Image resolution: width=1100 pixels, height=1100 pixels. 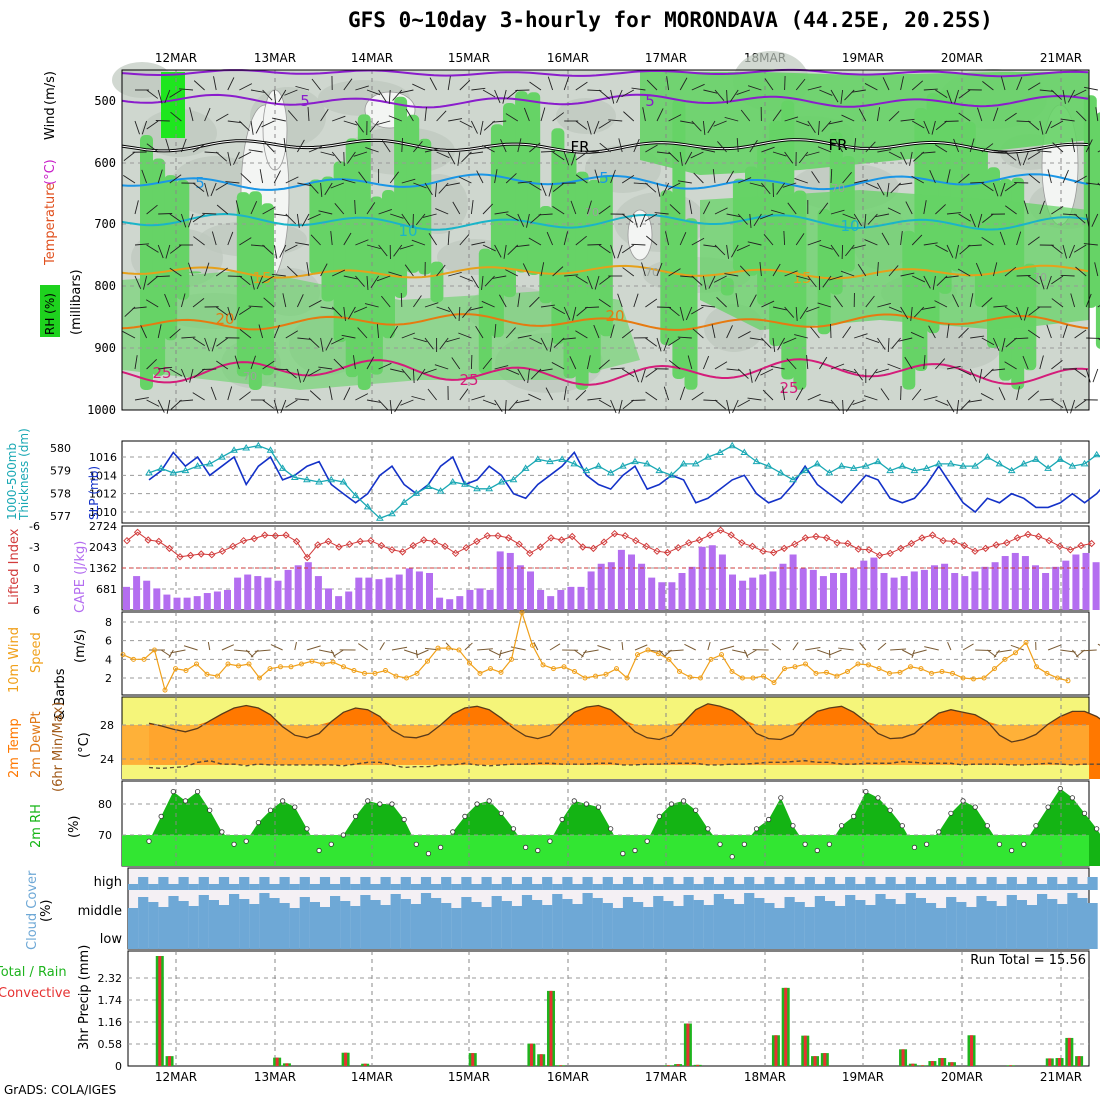 I want to click on contour-label: FR, so click(x=579, y=147).